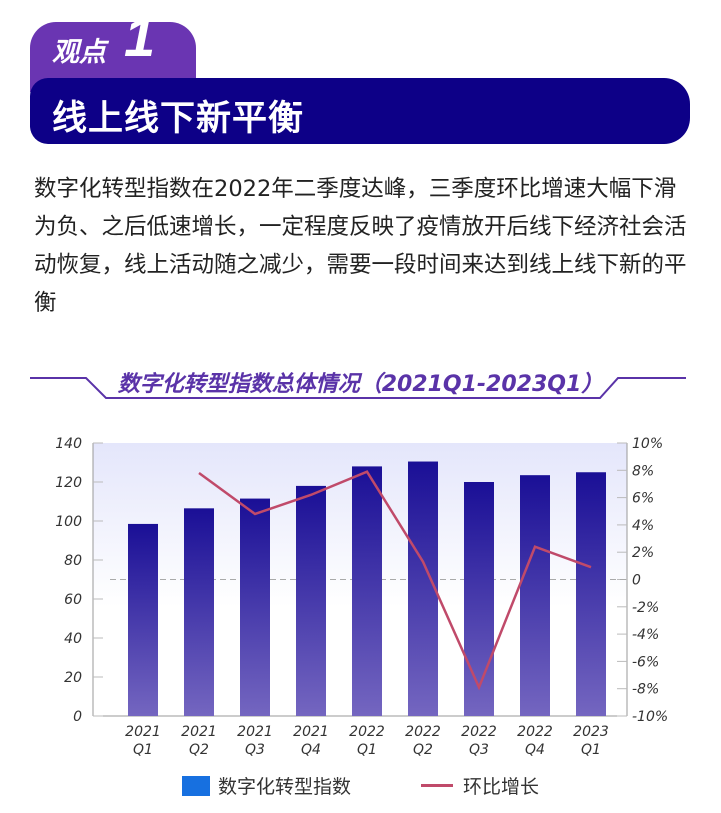 The width and height of the screenshot is (721, 813). Describe the element at coordinates (73, 639) in the screenshot. I see `left-tick-label: 40` at that location.